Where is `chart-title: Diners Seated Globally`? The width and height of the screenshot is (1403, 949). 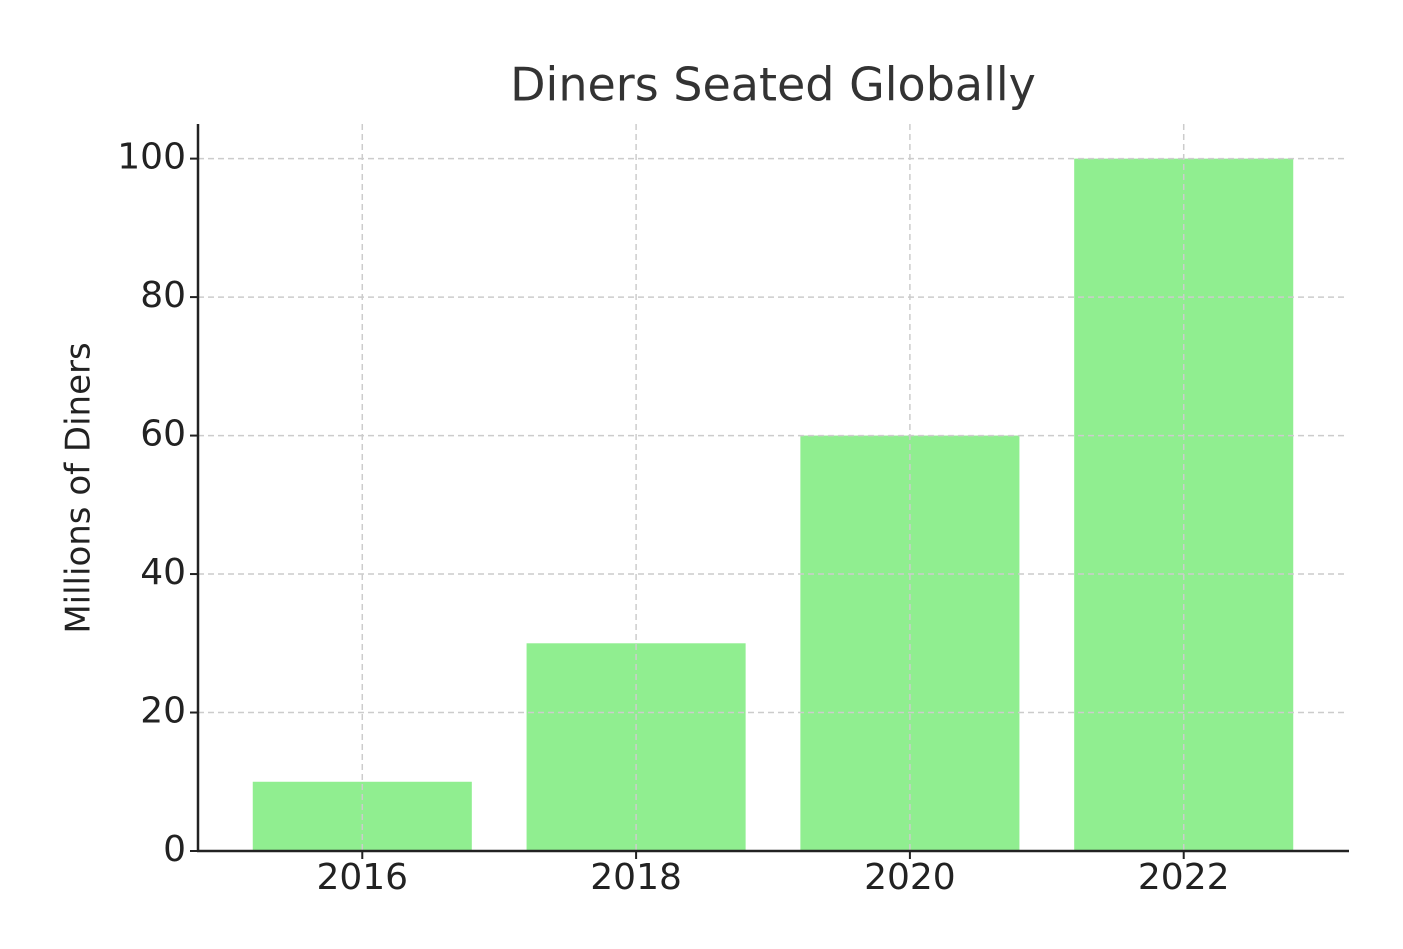 chart-title: Diners Seated Globally is located at coordinates (773, 85).